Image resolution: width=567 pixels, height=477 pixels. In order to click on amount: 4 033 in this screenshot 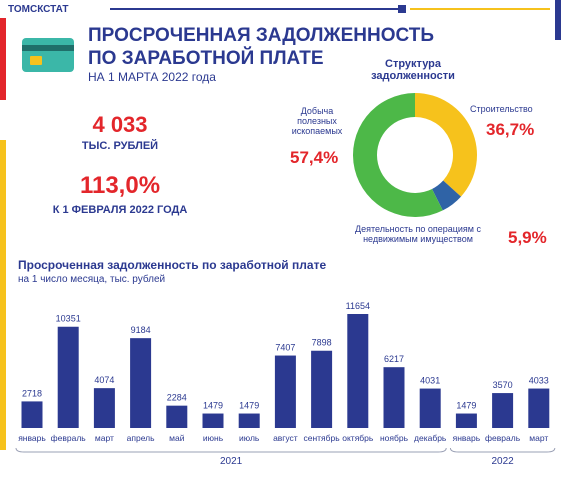, I will do `click(120, 124)`.